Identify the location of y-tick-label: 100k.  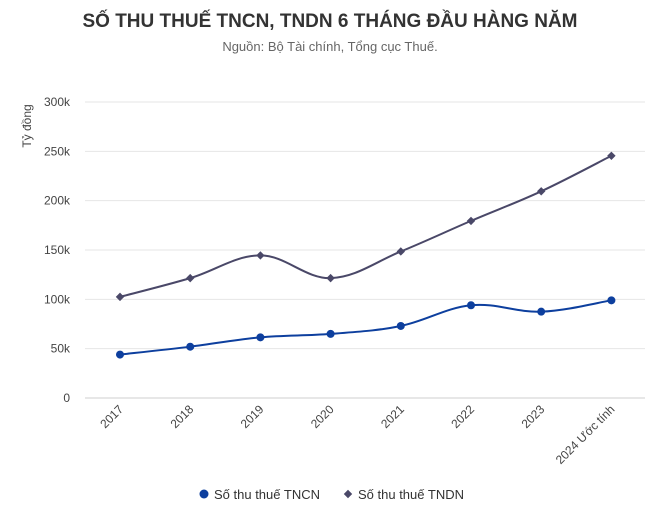
(57, 299).